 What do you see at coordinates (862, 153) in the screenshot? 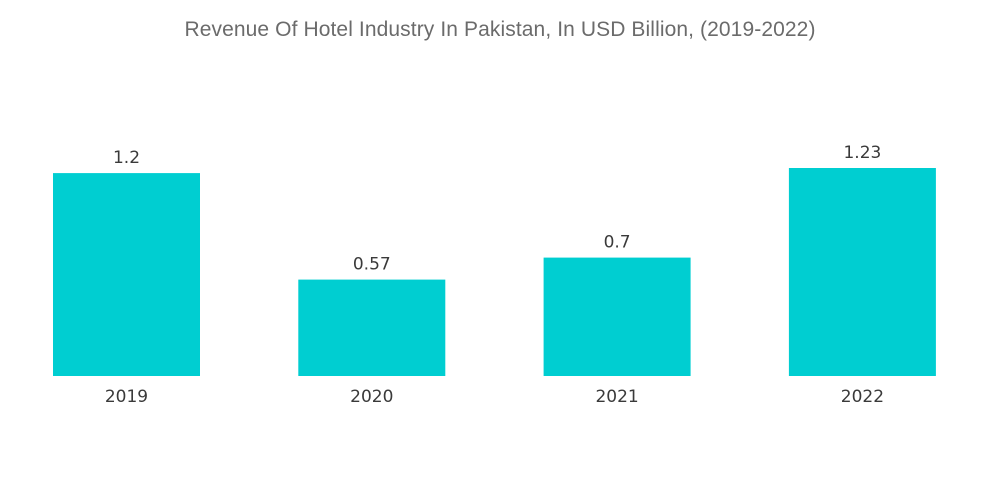
I see `value-label-2022: 1.23` at bounding box center [862, 153].